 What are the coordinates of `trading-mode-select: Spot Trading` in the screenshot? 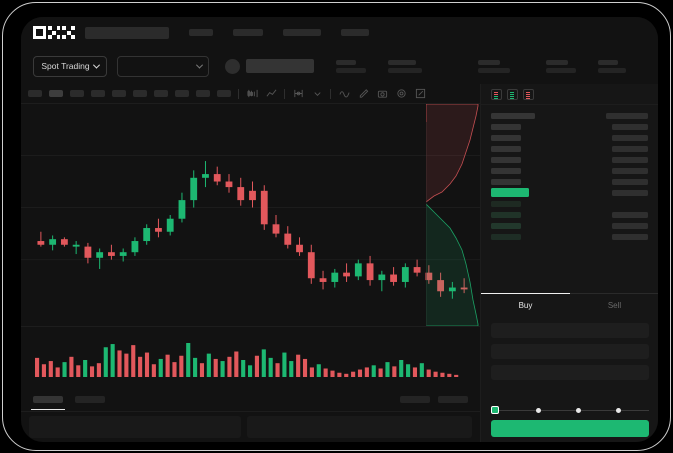 It's located at (70, 66).